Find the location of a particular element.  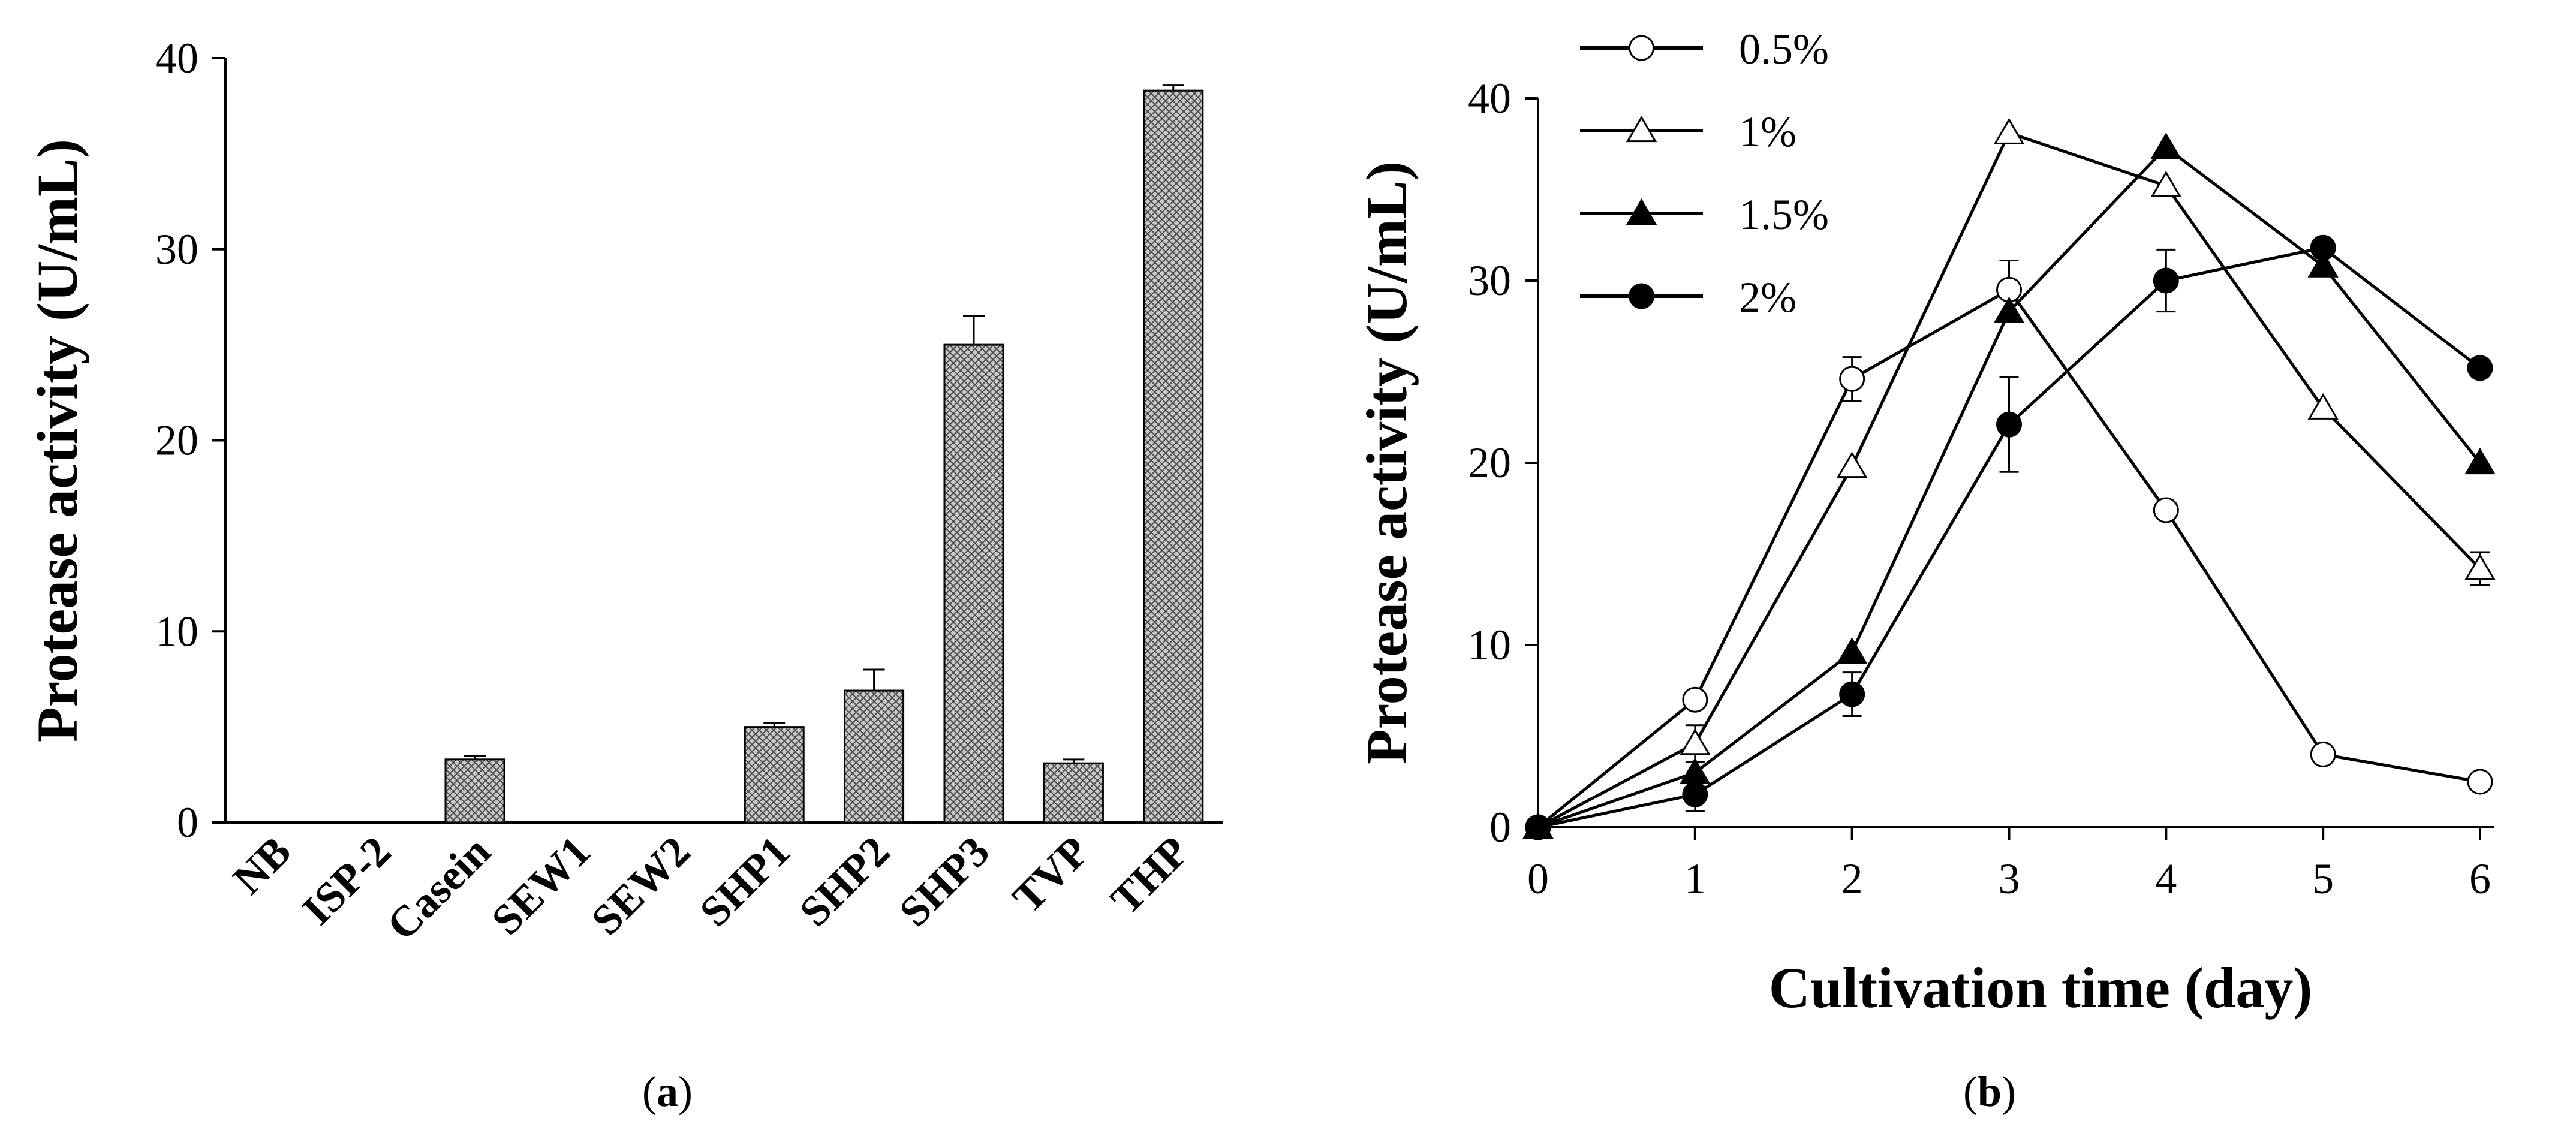

category-label: TVP is located at coordinates (1050, 874).